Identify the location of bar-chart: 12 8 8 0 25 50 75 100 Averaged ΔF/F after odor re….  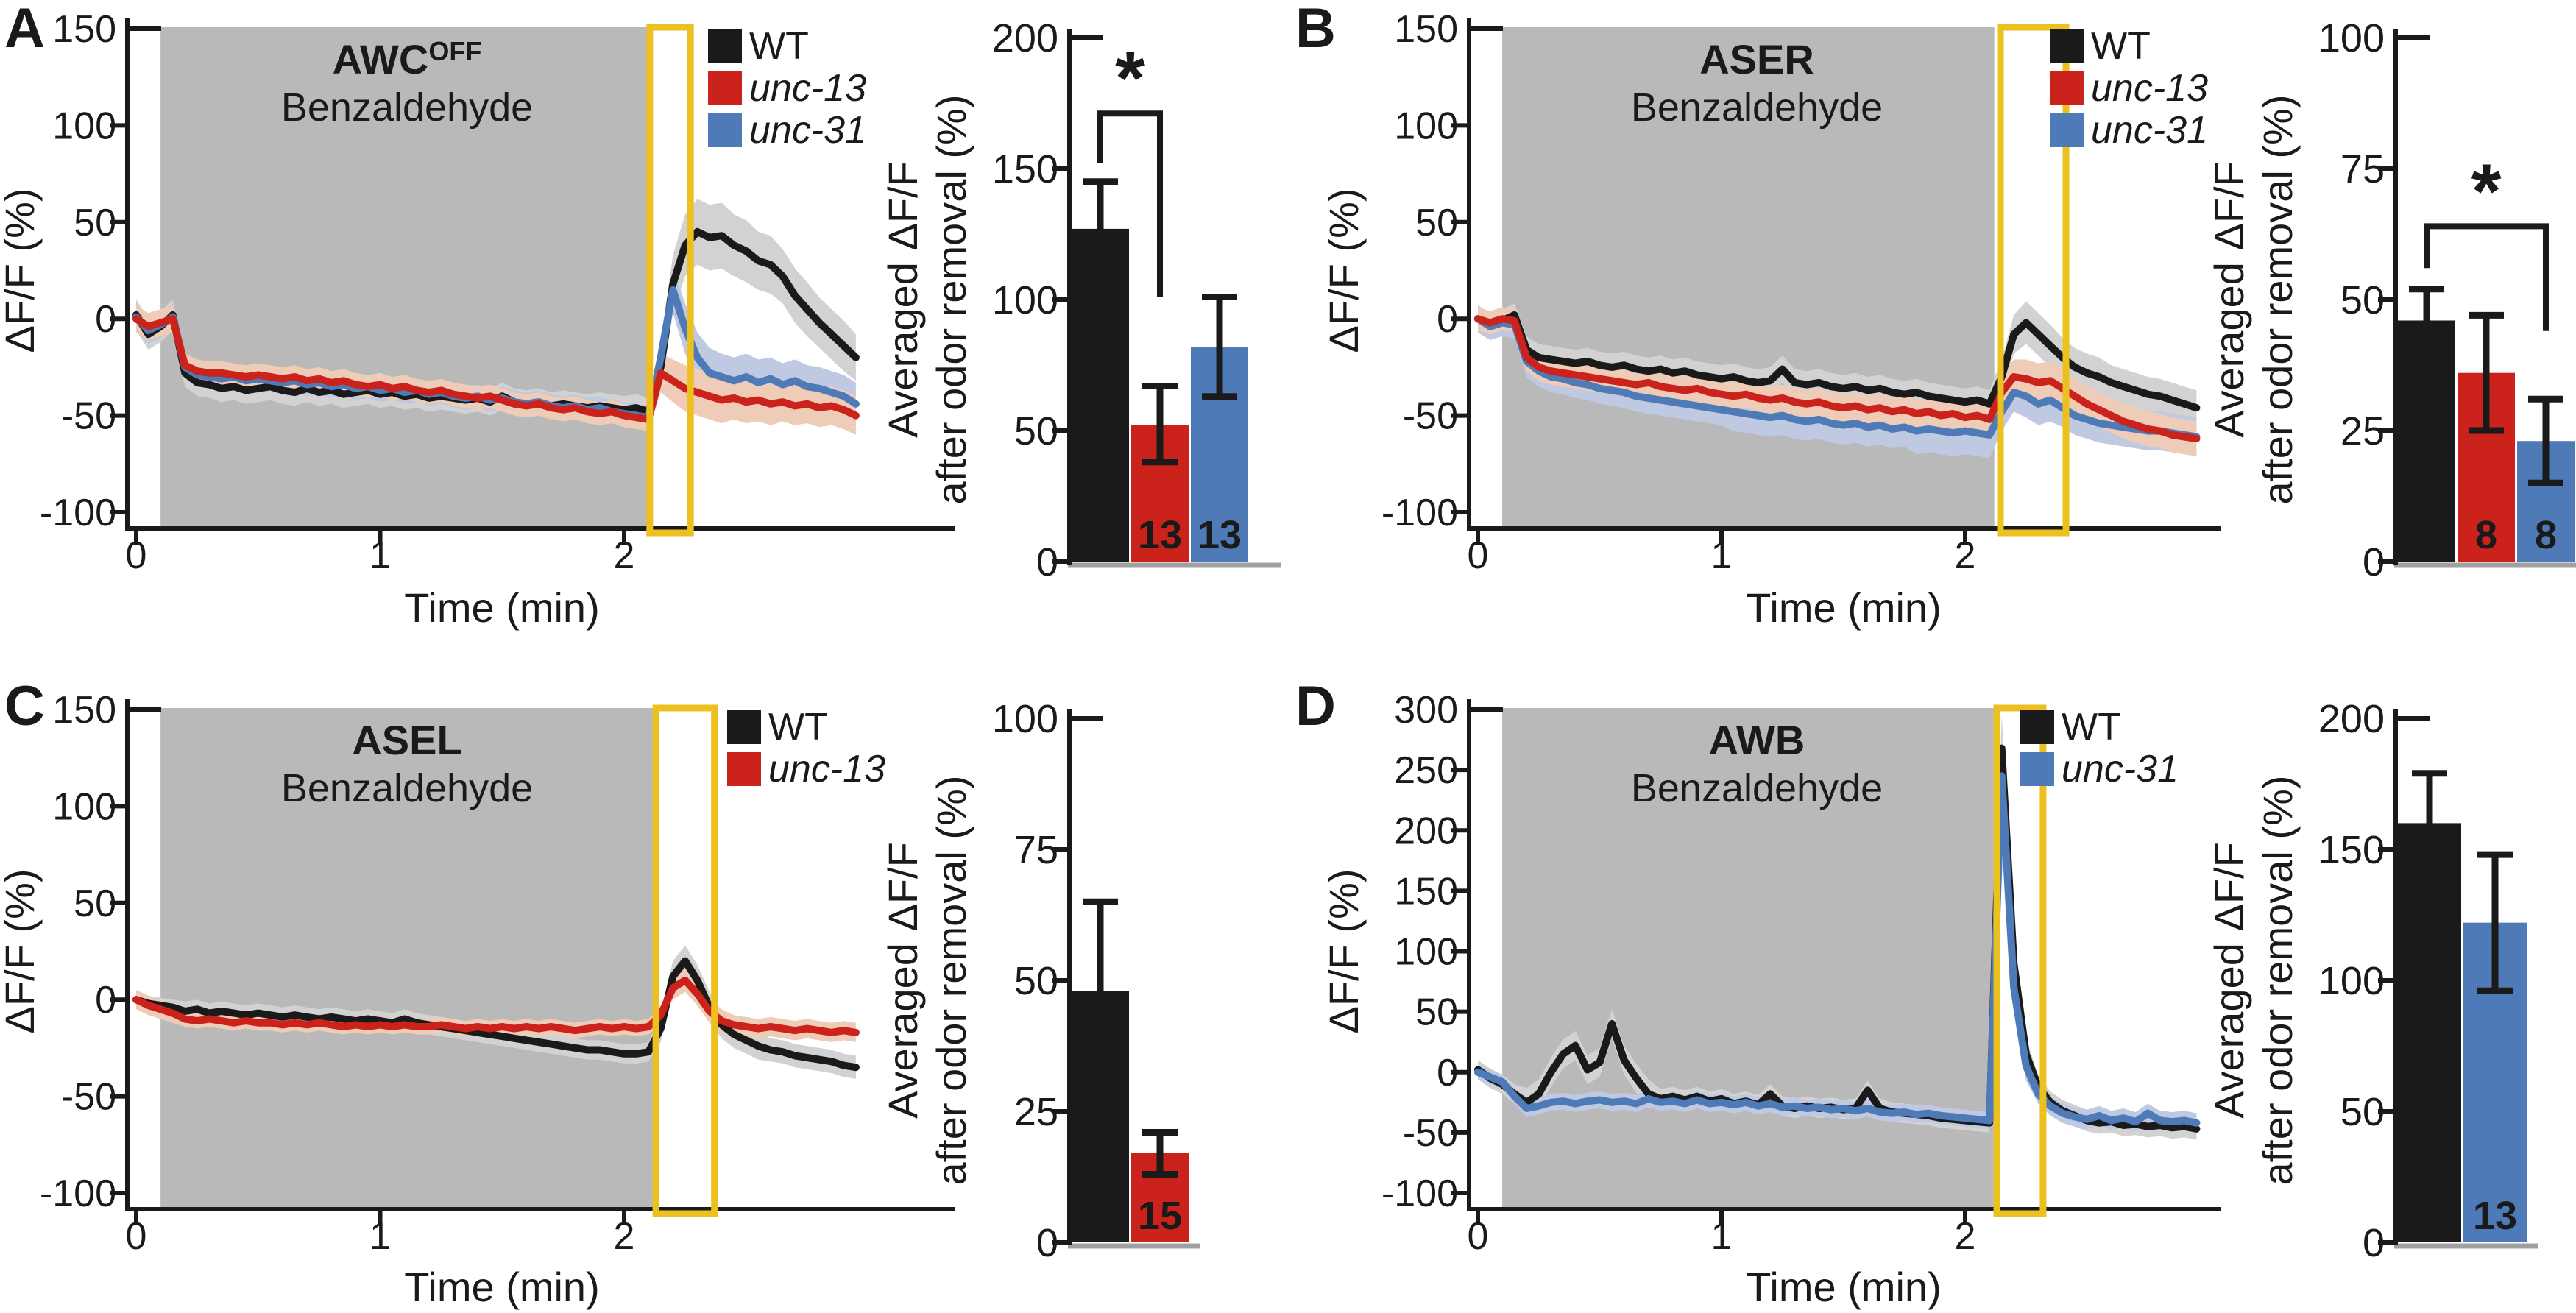
(2391, 300).